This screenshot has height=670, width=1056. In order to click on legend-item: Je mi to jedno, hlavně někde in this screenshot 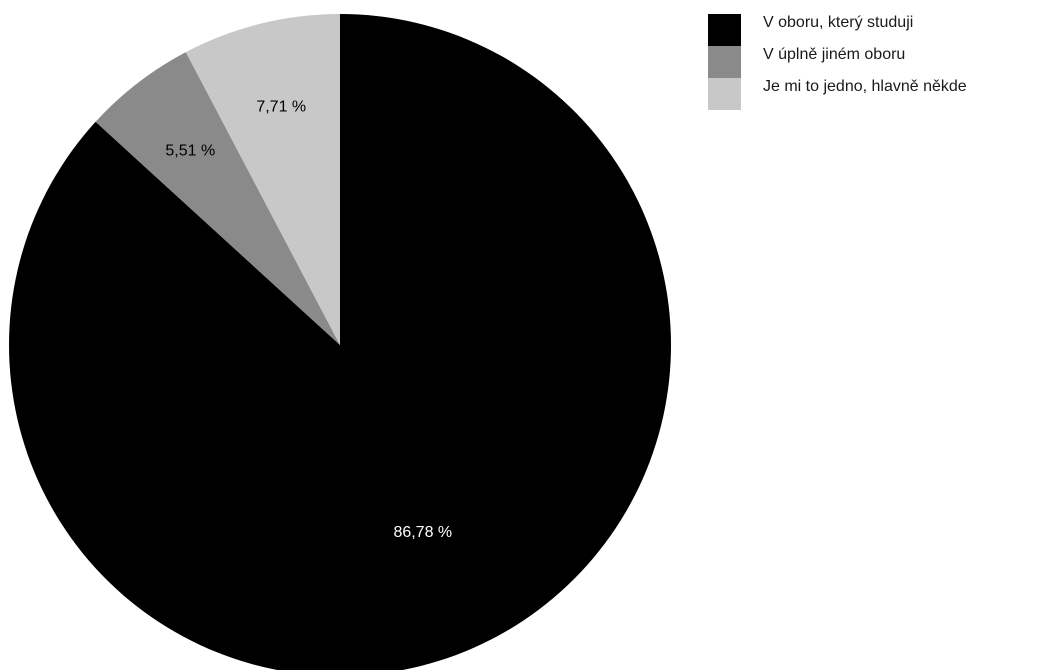, I will do `click(837, 94)`.